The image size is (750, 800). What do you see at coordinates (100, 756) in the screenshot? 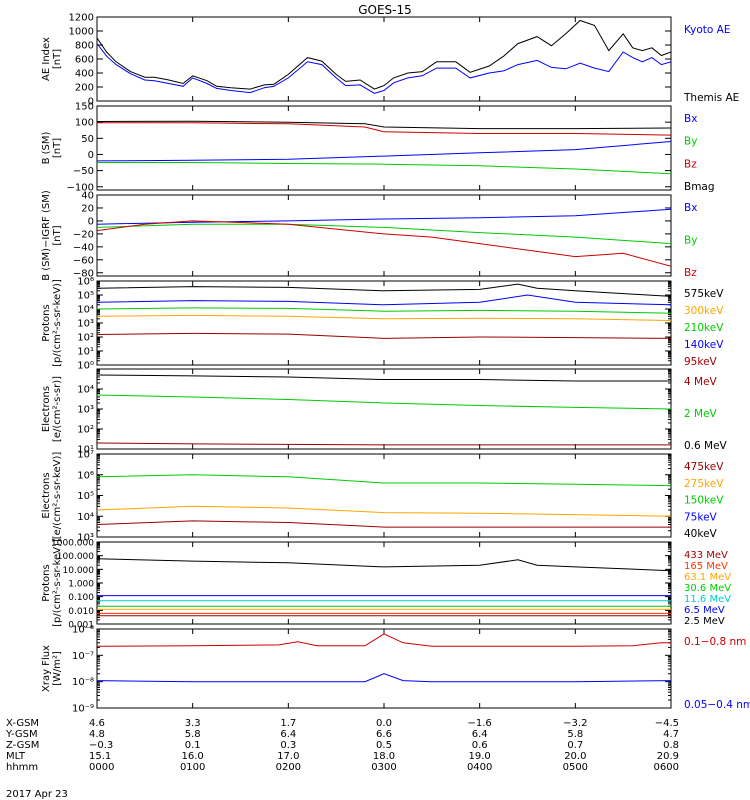
I see `orbit-value: 15.1` at bounding box center [100, 756].